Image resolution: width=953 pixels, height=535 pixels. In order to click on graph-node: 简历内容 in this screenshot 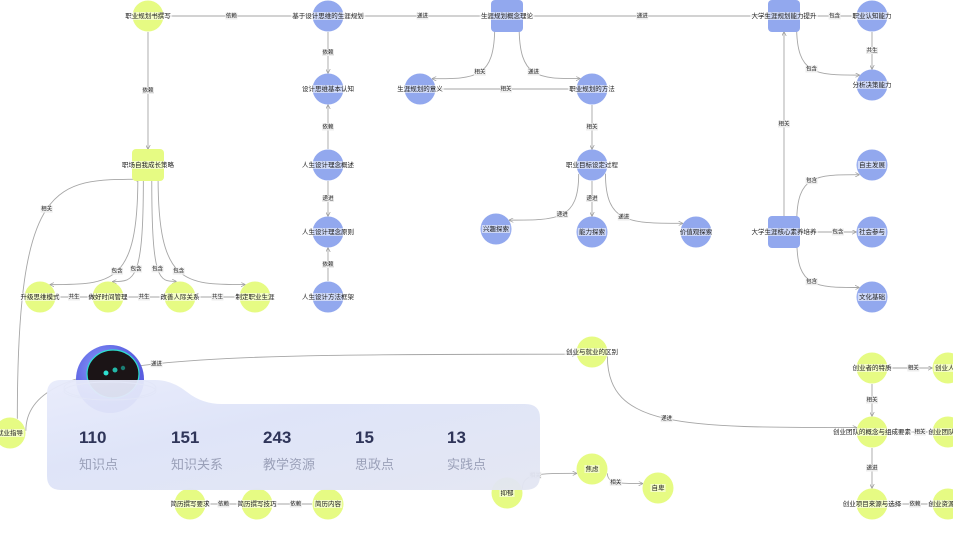, I will do `click(328, 504)`.